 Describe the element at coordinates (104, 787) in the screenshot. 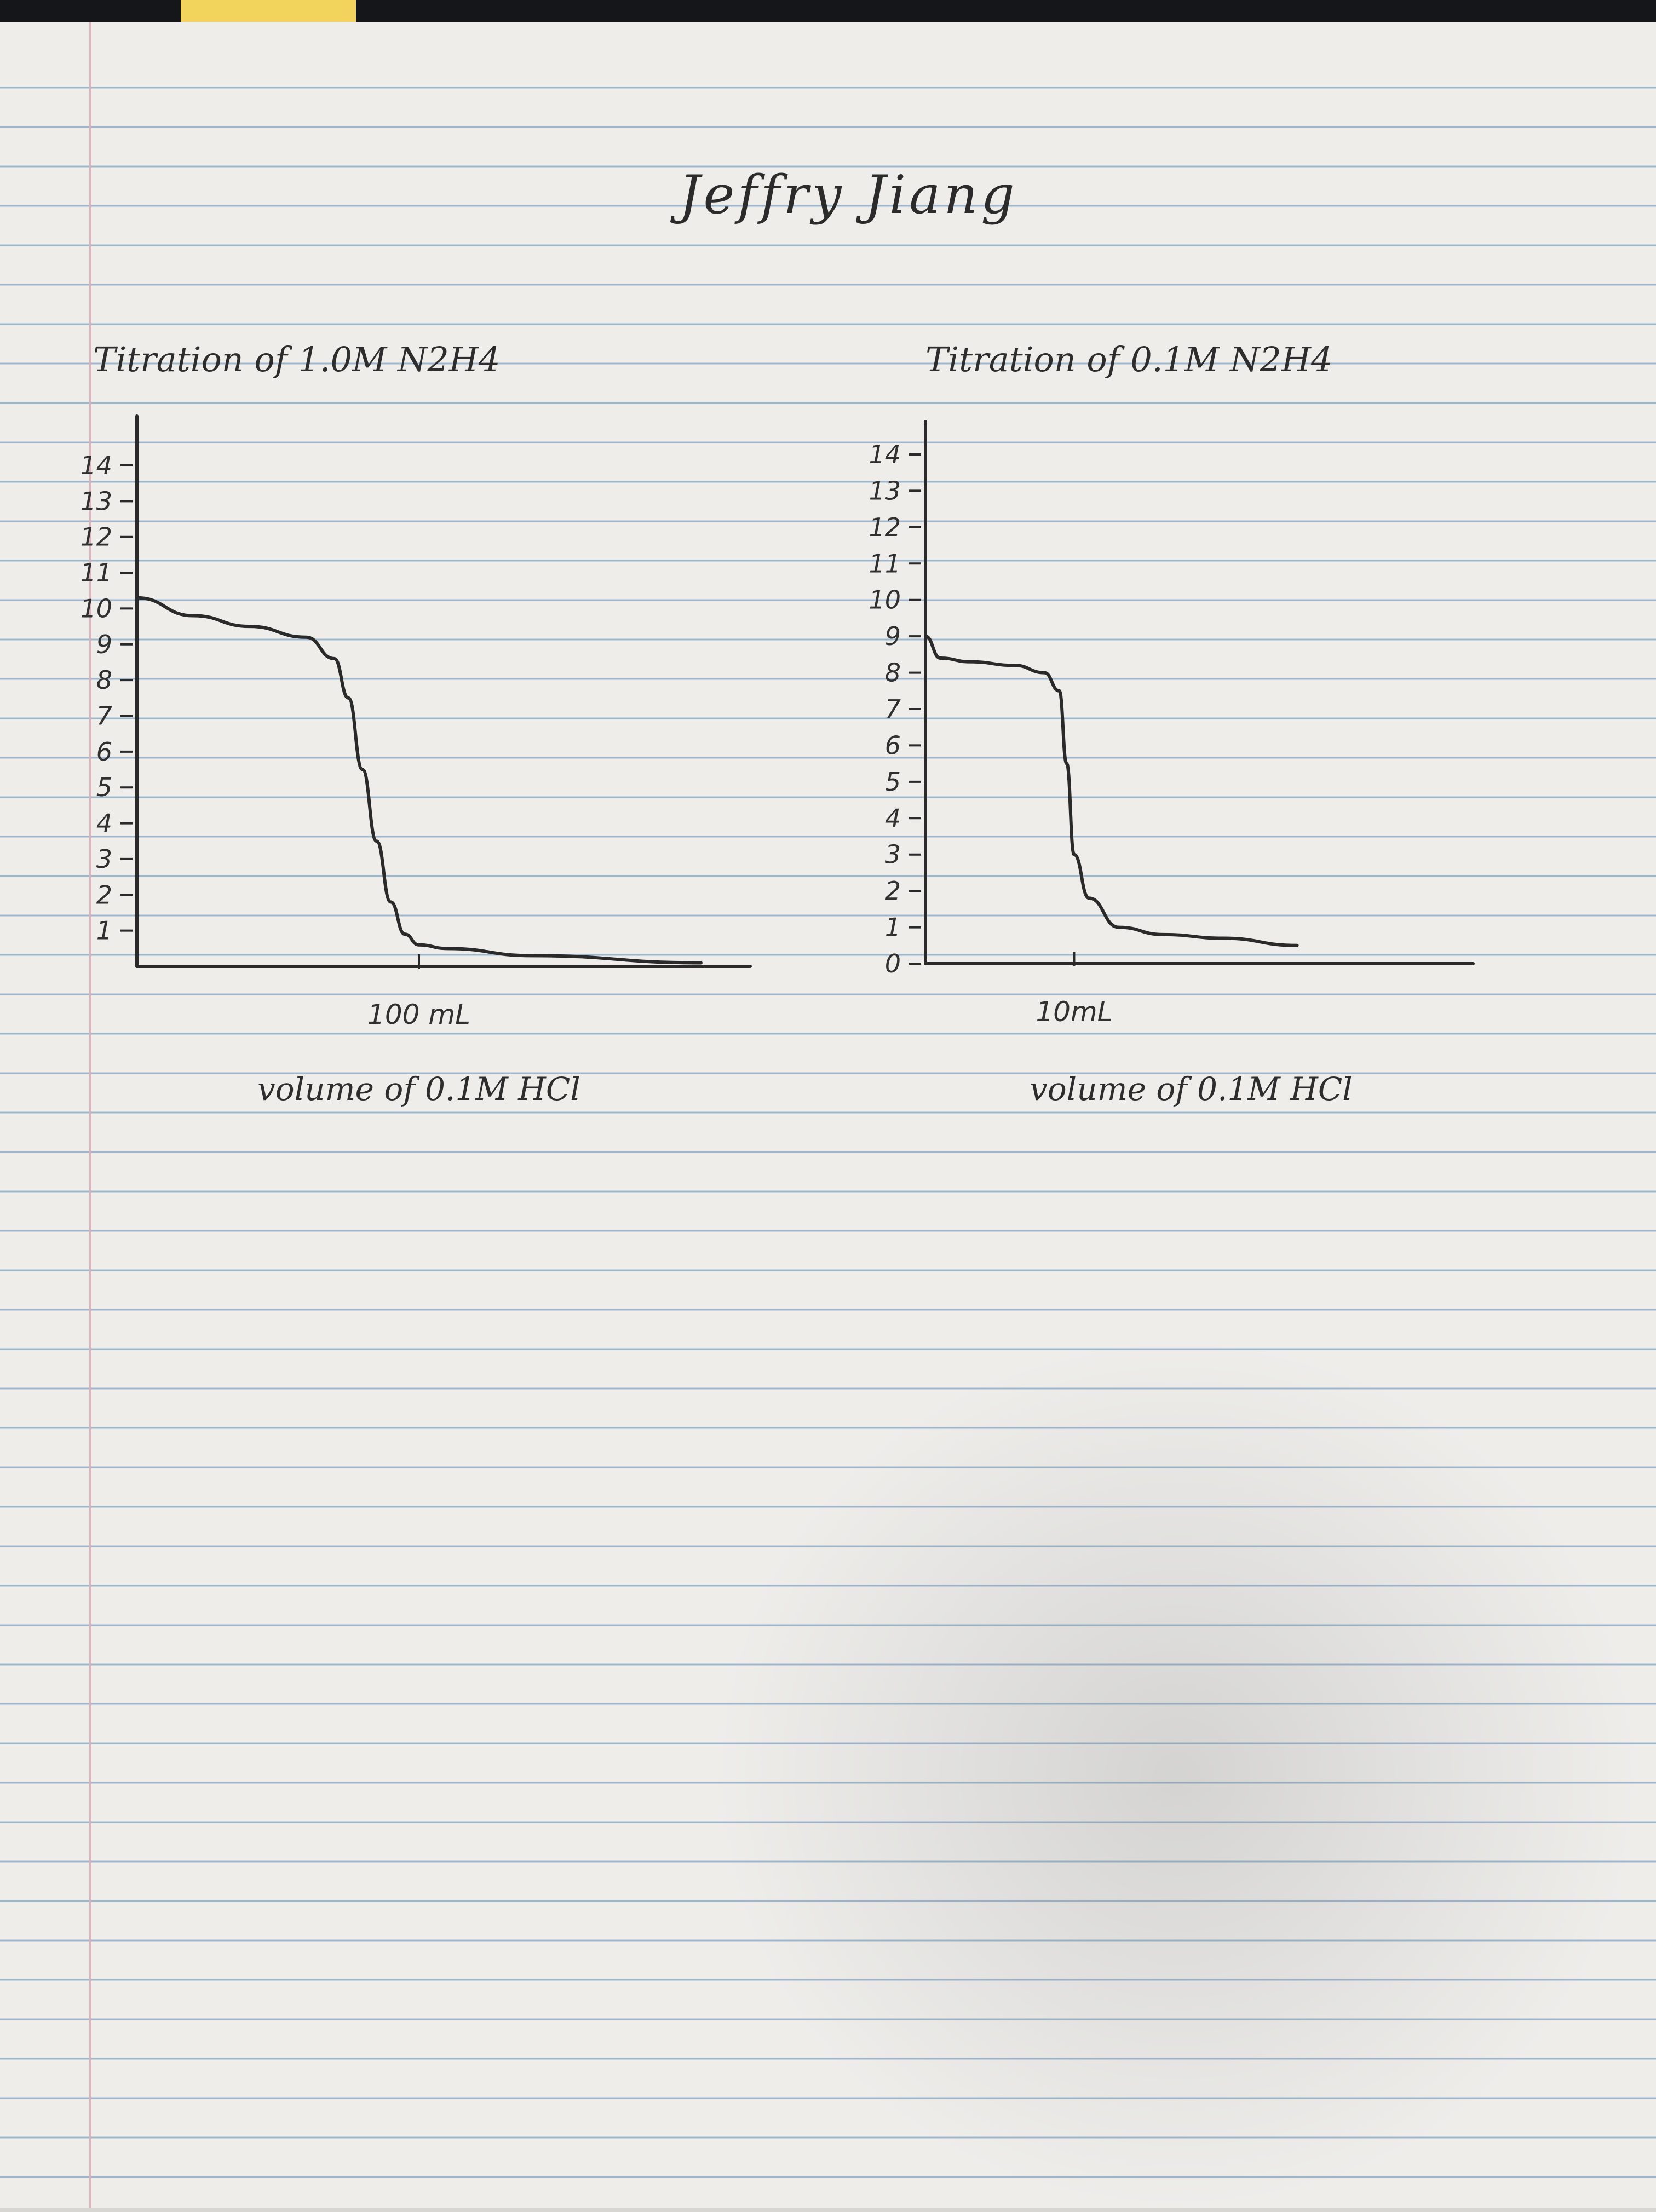

I see `chart-0-y-tick-label: 5` at that location.